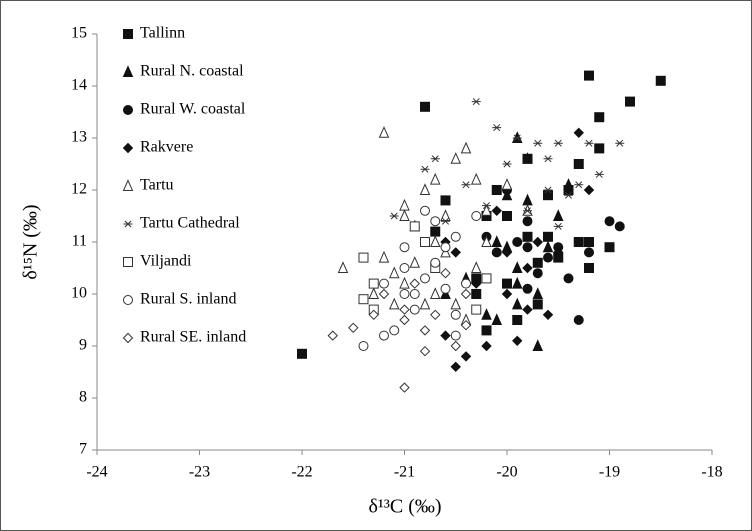 Image resolution: width=752 pixels, height=531 pixels. Describe the element at coordinates (506, 472) in the screenshot. I see `x-tick-label: -20` at that location.